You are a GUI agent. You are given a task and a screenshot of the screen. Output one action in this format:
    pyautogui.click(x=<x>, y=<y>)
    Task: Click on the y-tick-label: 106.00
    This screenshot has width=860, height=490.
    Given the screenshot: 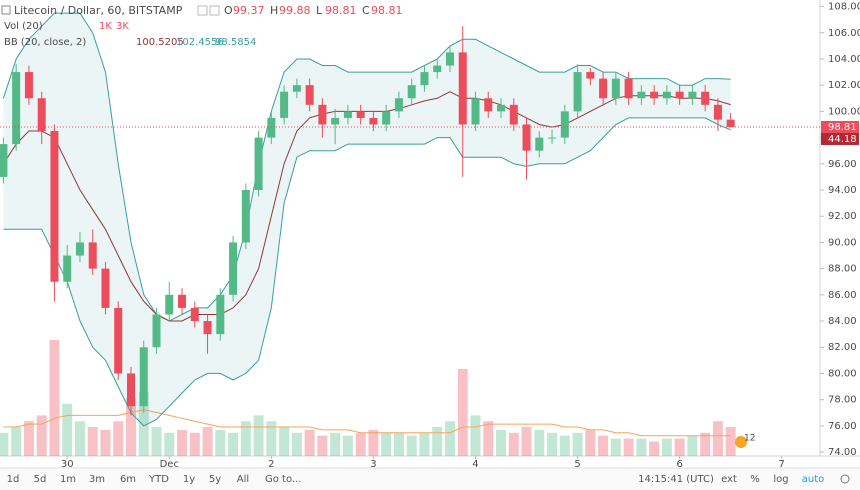 What is the action you would take?
    pyautogui.click(x=844, y=33)
    